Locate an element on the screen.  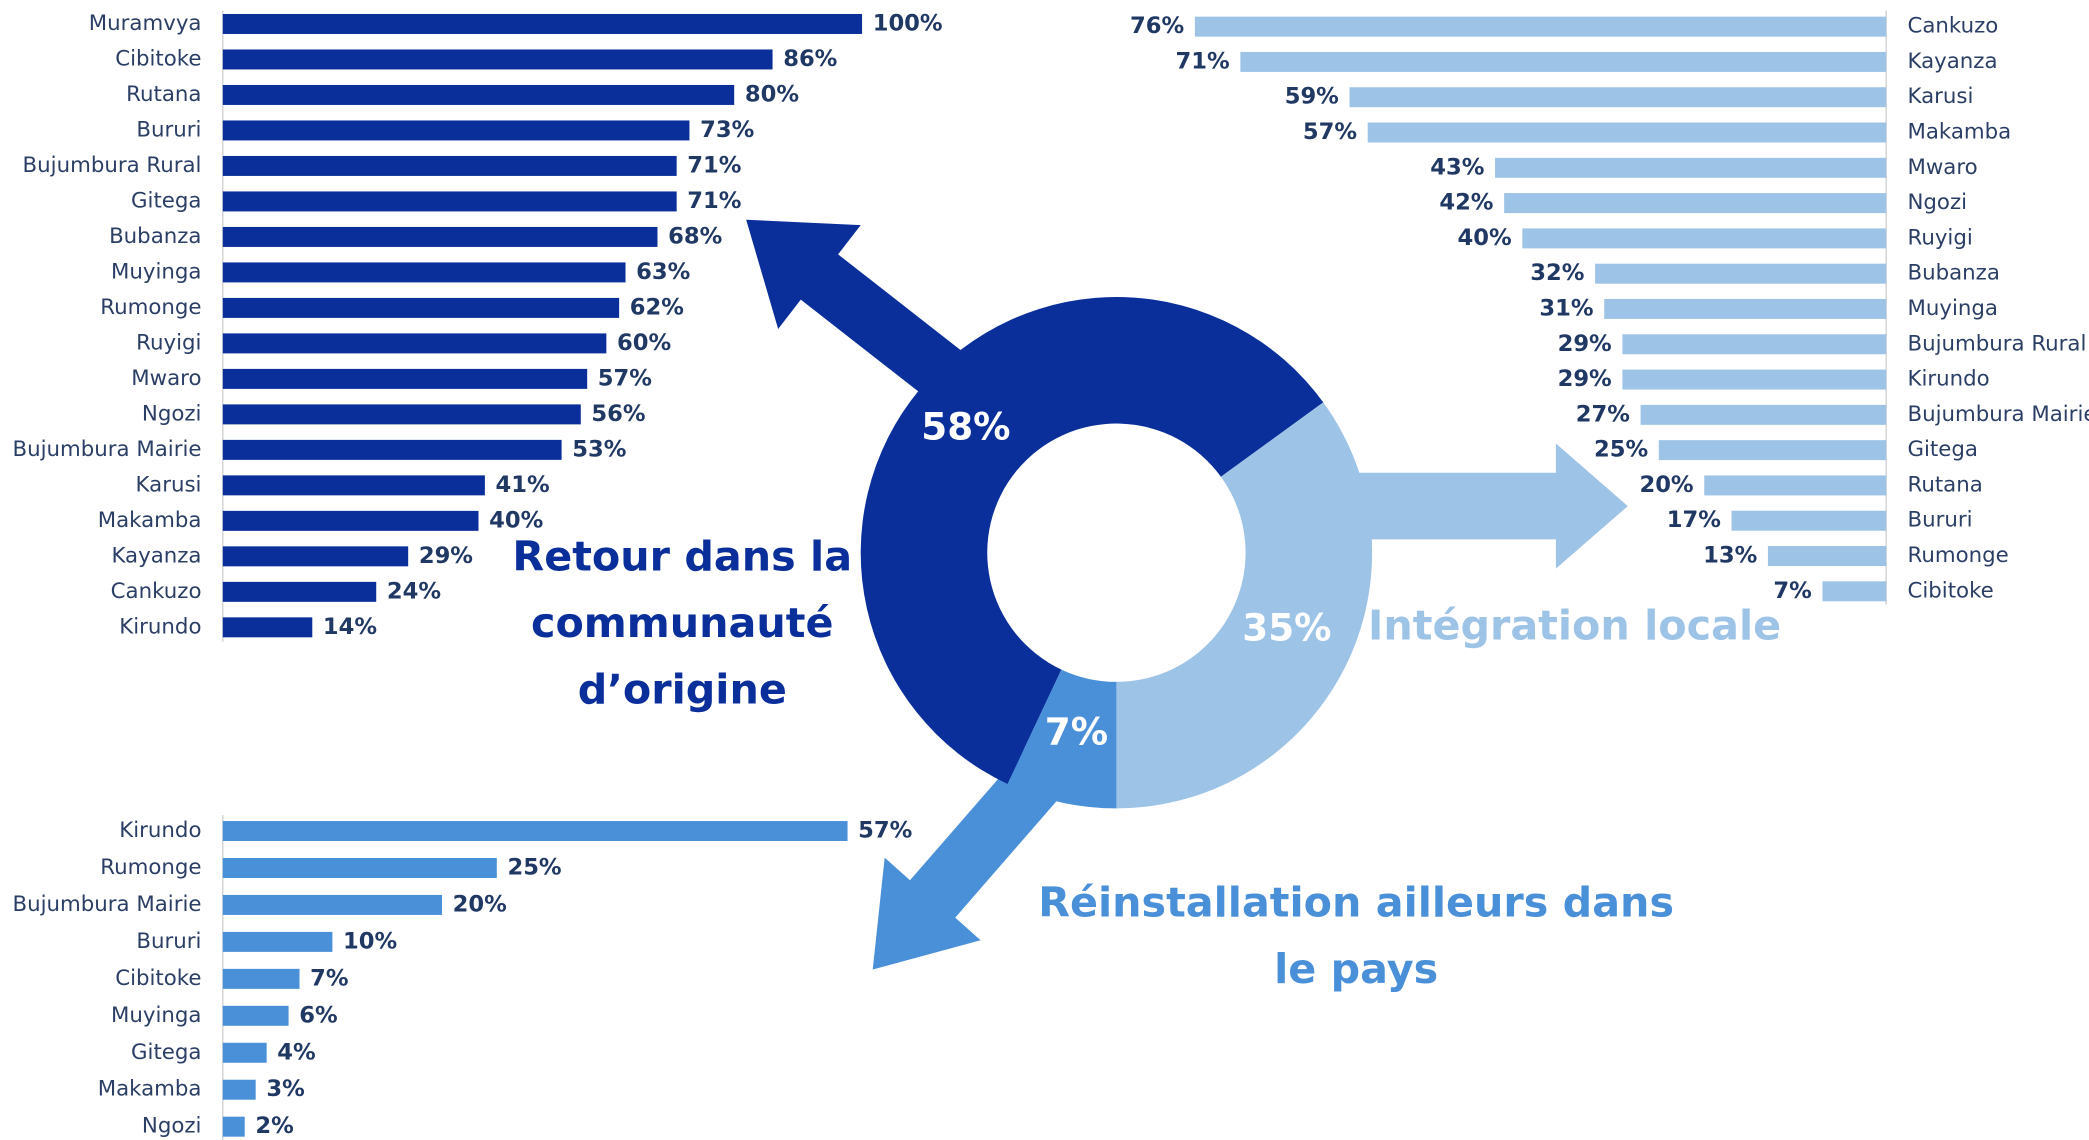
value-label: 68% is located at coordinates (695, 236).